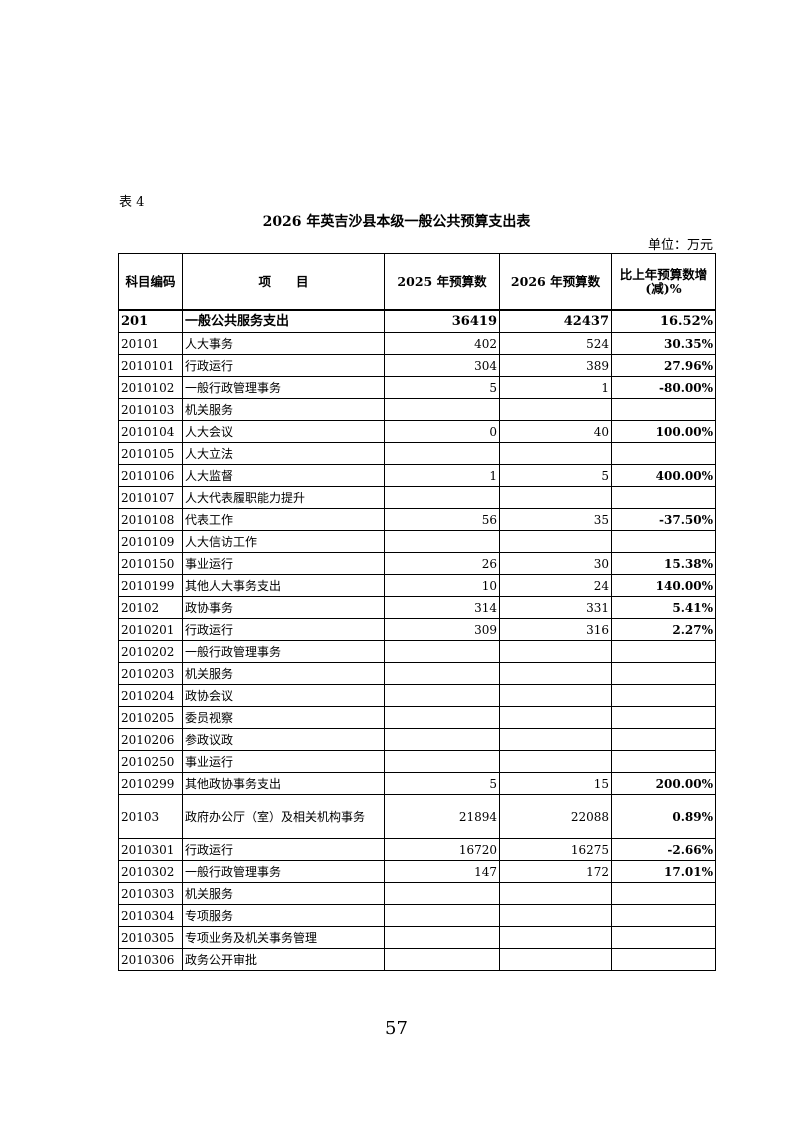 The width and height of the screenshot is (793, 1122). I want to click on cell-2025: 314, so click(442, 607).